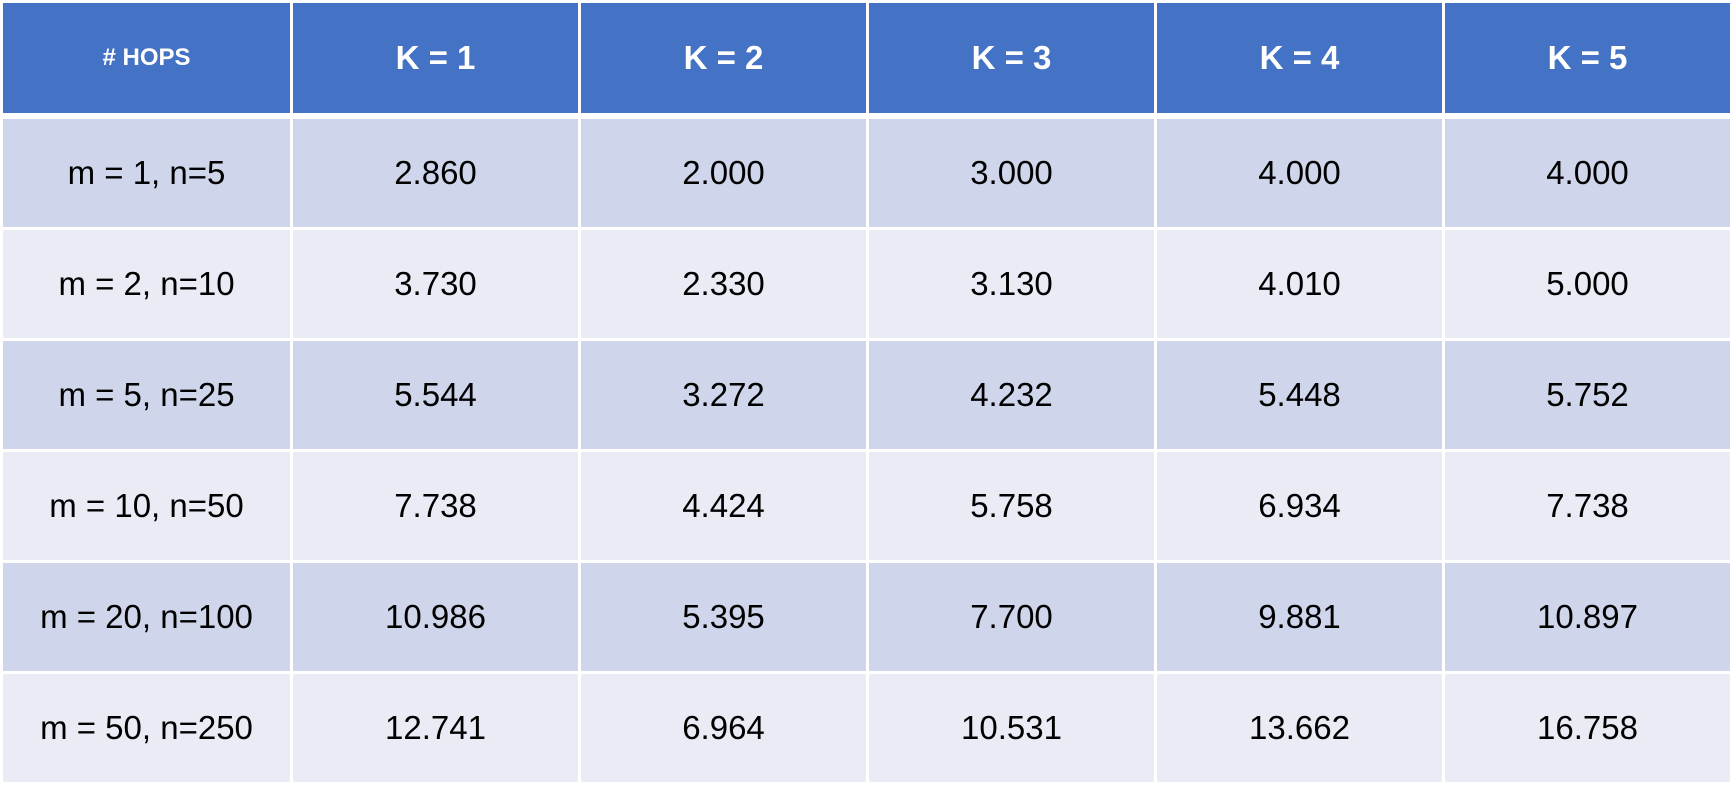 The width and height of the screenshot is (1731, 785). Describe the element at coordinates (147, 59) in the screenshot. I see `header-hops: # HOPS` at that location.